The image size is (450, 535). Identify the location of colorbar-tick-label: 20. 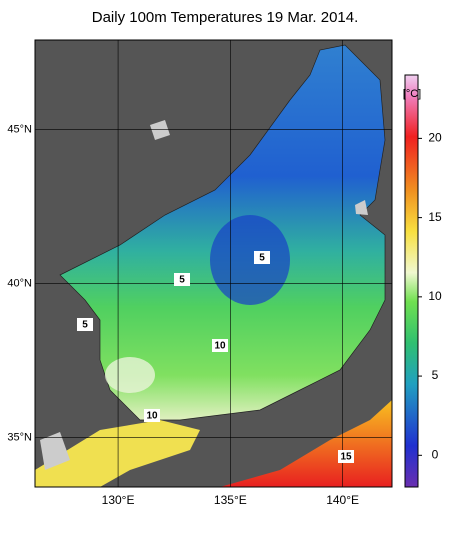
(435, 138).